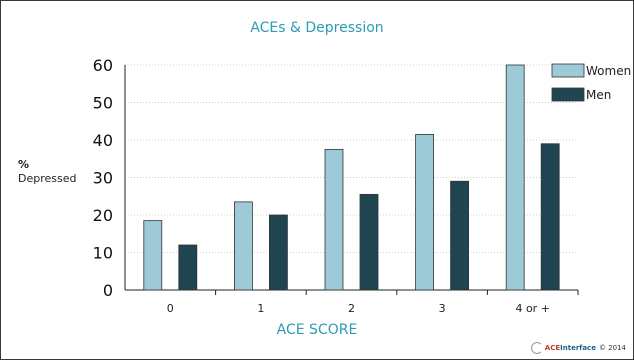 The width and height of the screenshot is (634, 360). I want to click on y-tick-label: 10, so click(103, 253).